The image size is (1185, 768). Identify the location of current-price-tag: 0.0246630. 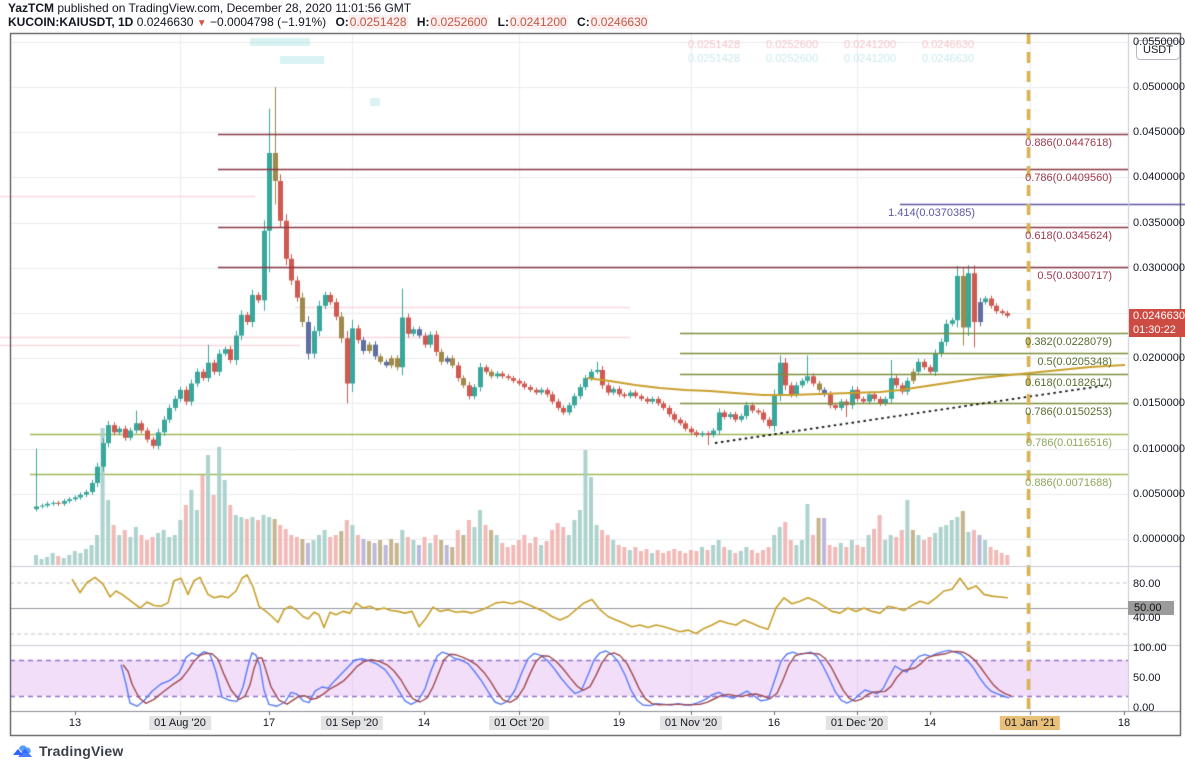
(1157, 316).